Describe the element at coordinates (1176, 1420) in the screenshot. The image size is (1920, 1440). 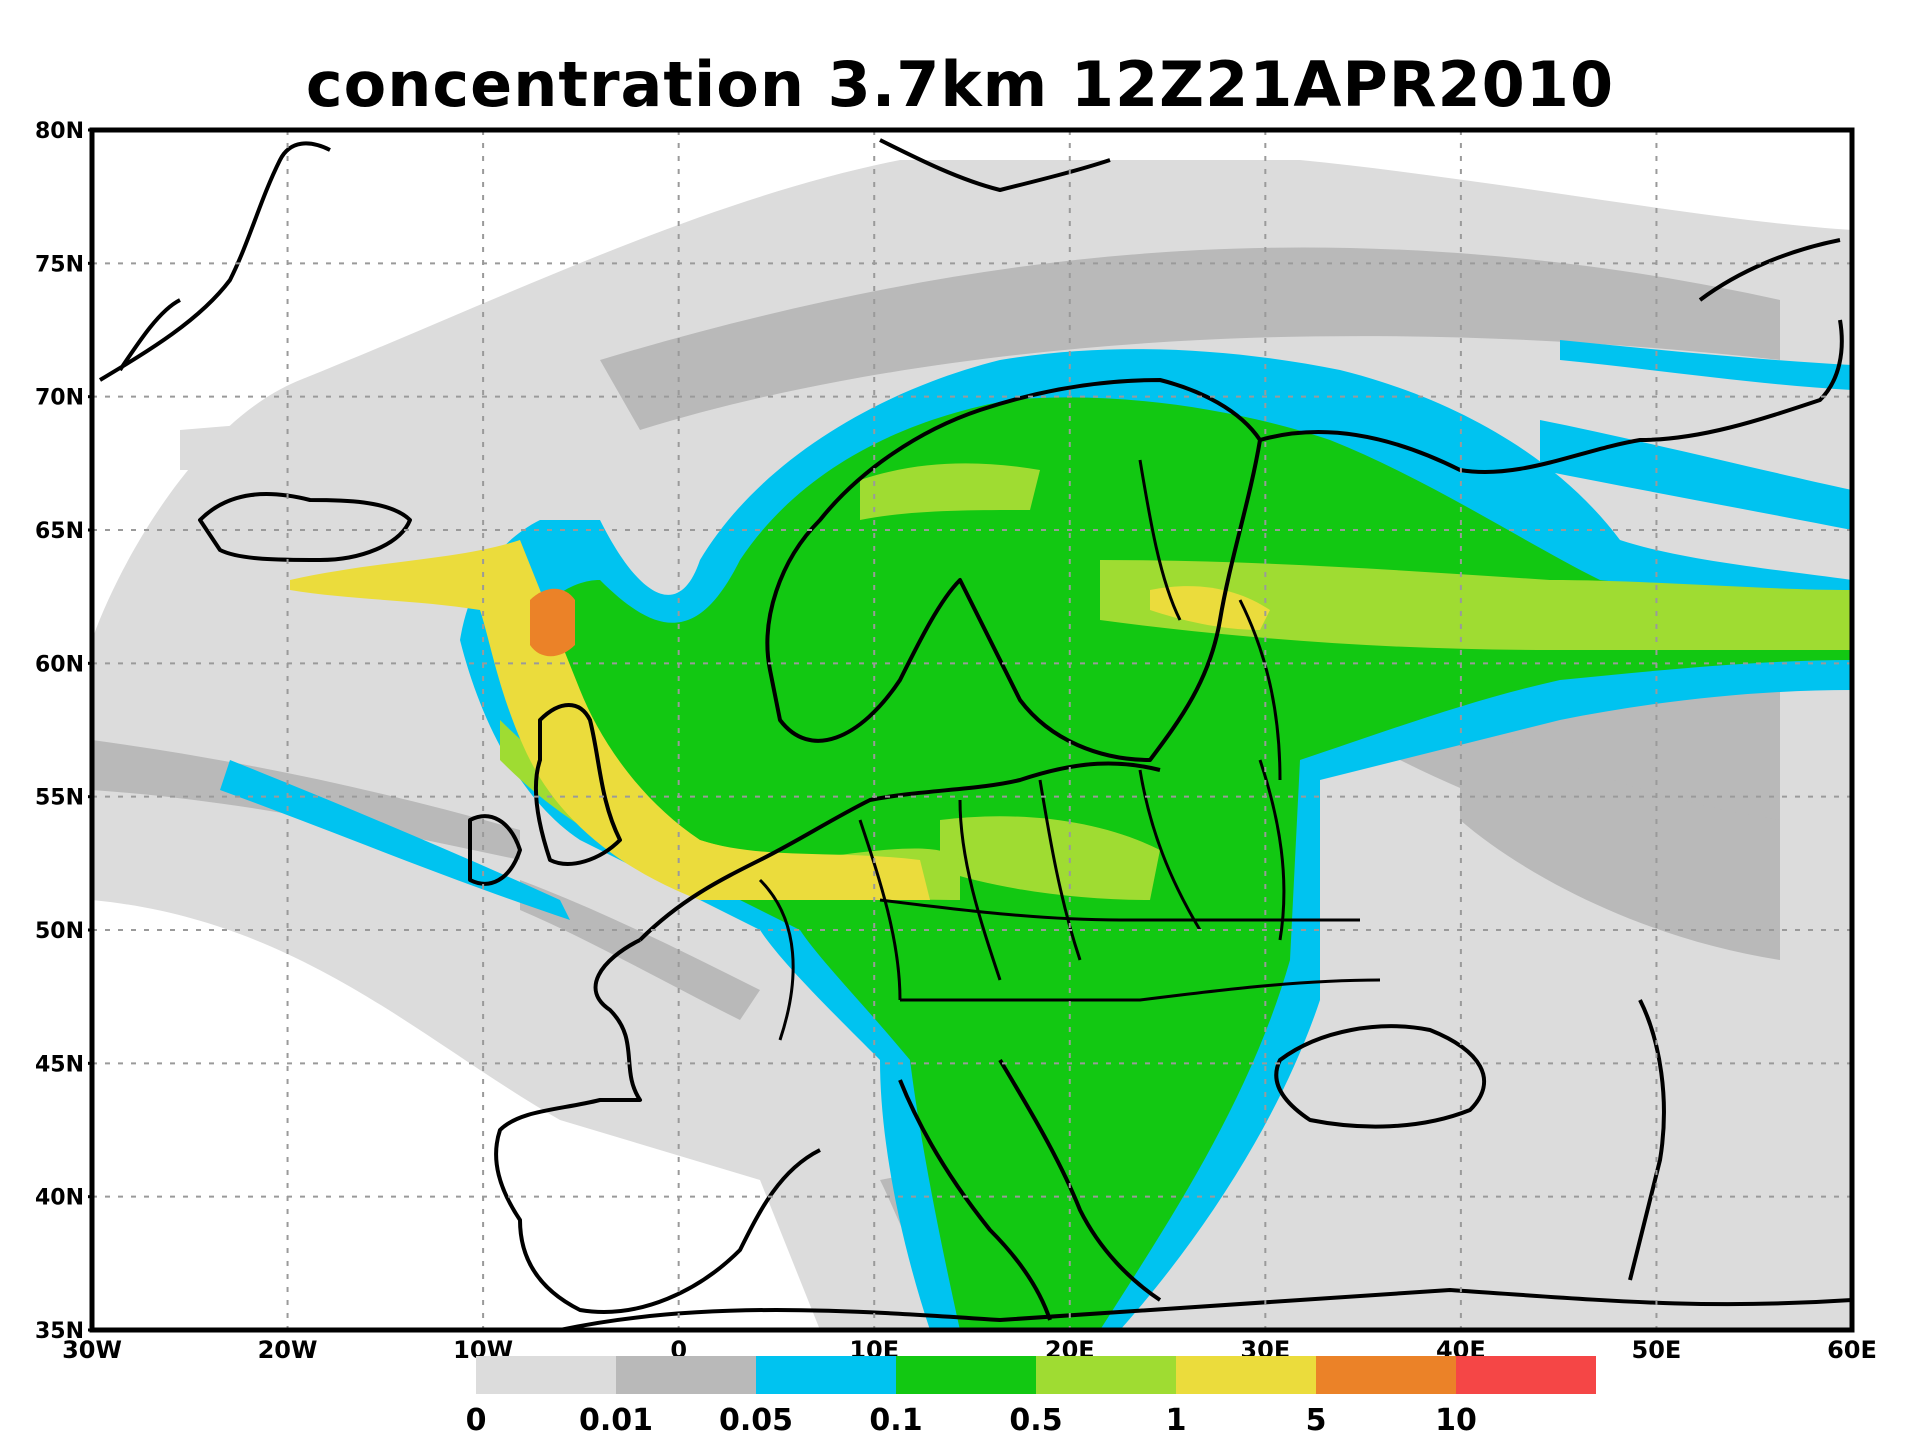
I see `legend-level-label: 1` at that location.